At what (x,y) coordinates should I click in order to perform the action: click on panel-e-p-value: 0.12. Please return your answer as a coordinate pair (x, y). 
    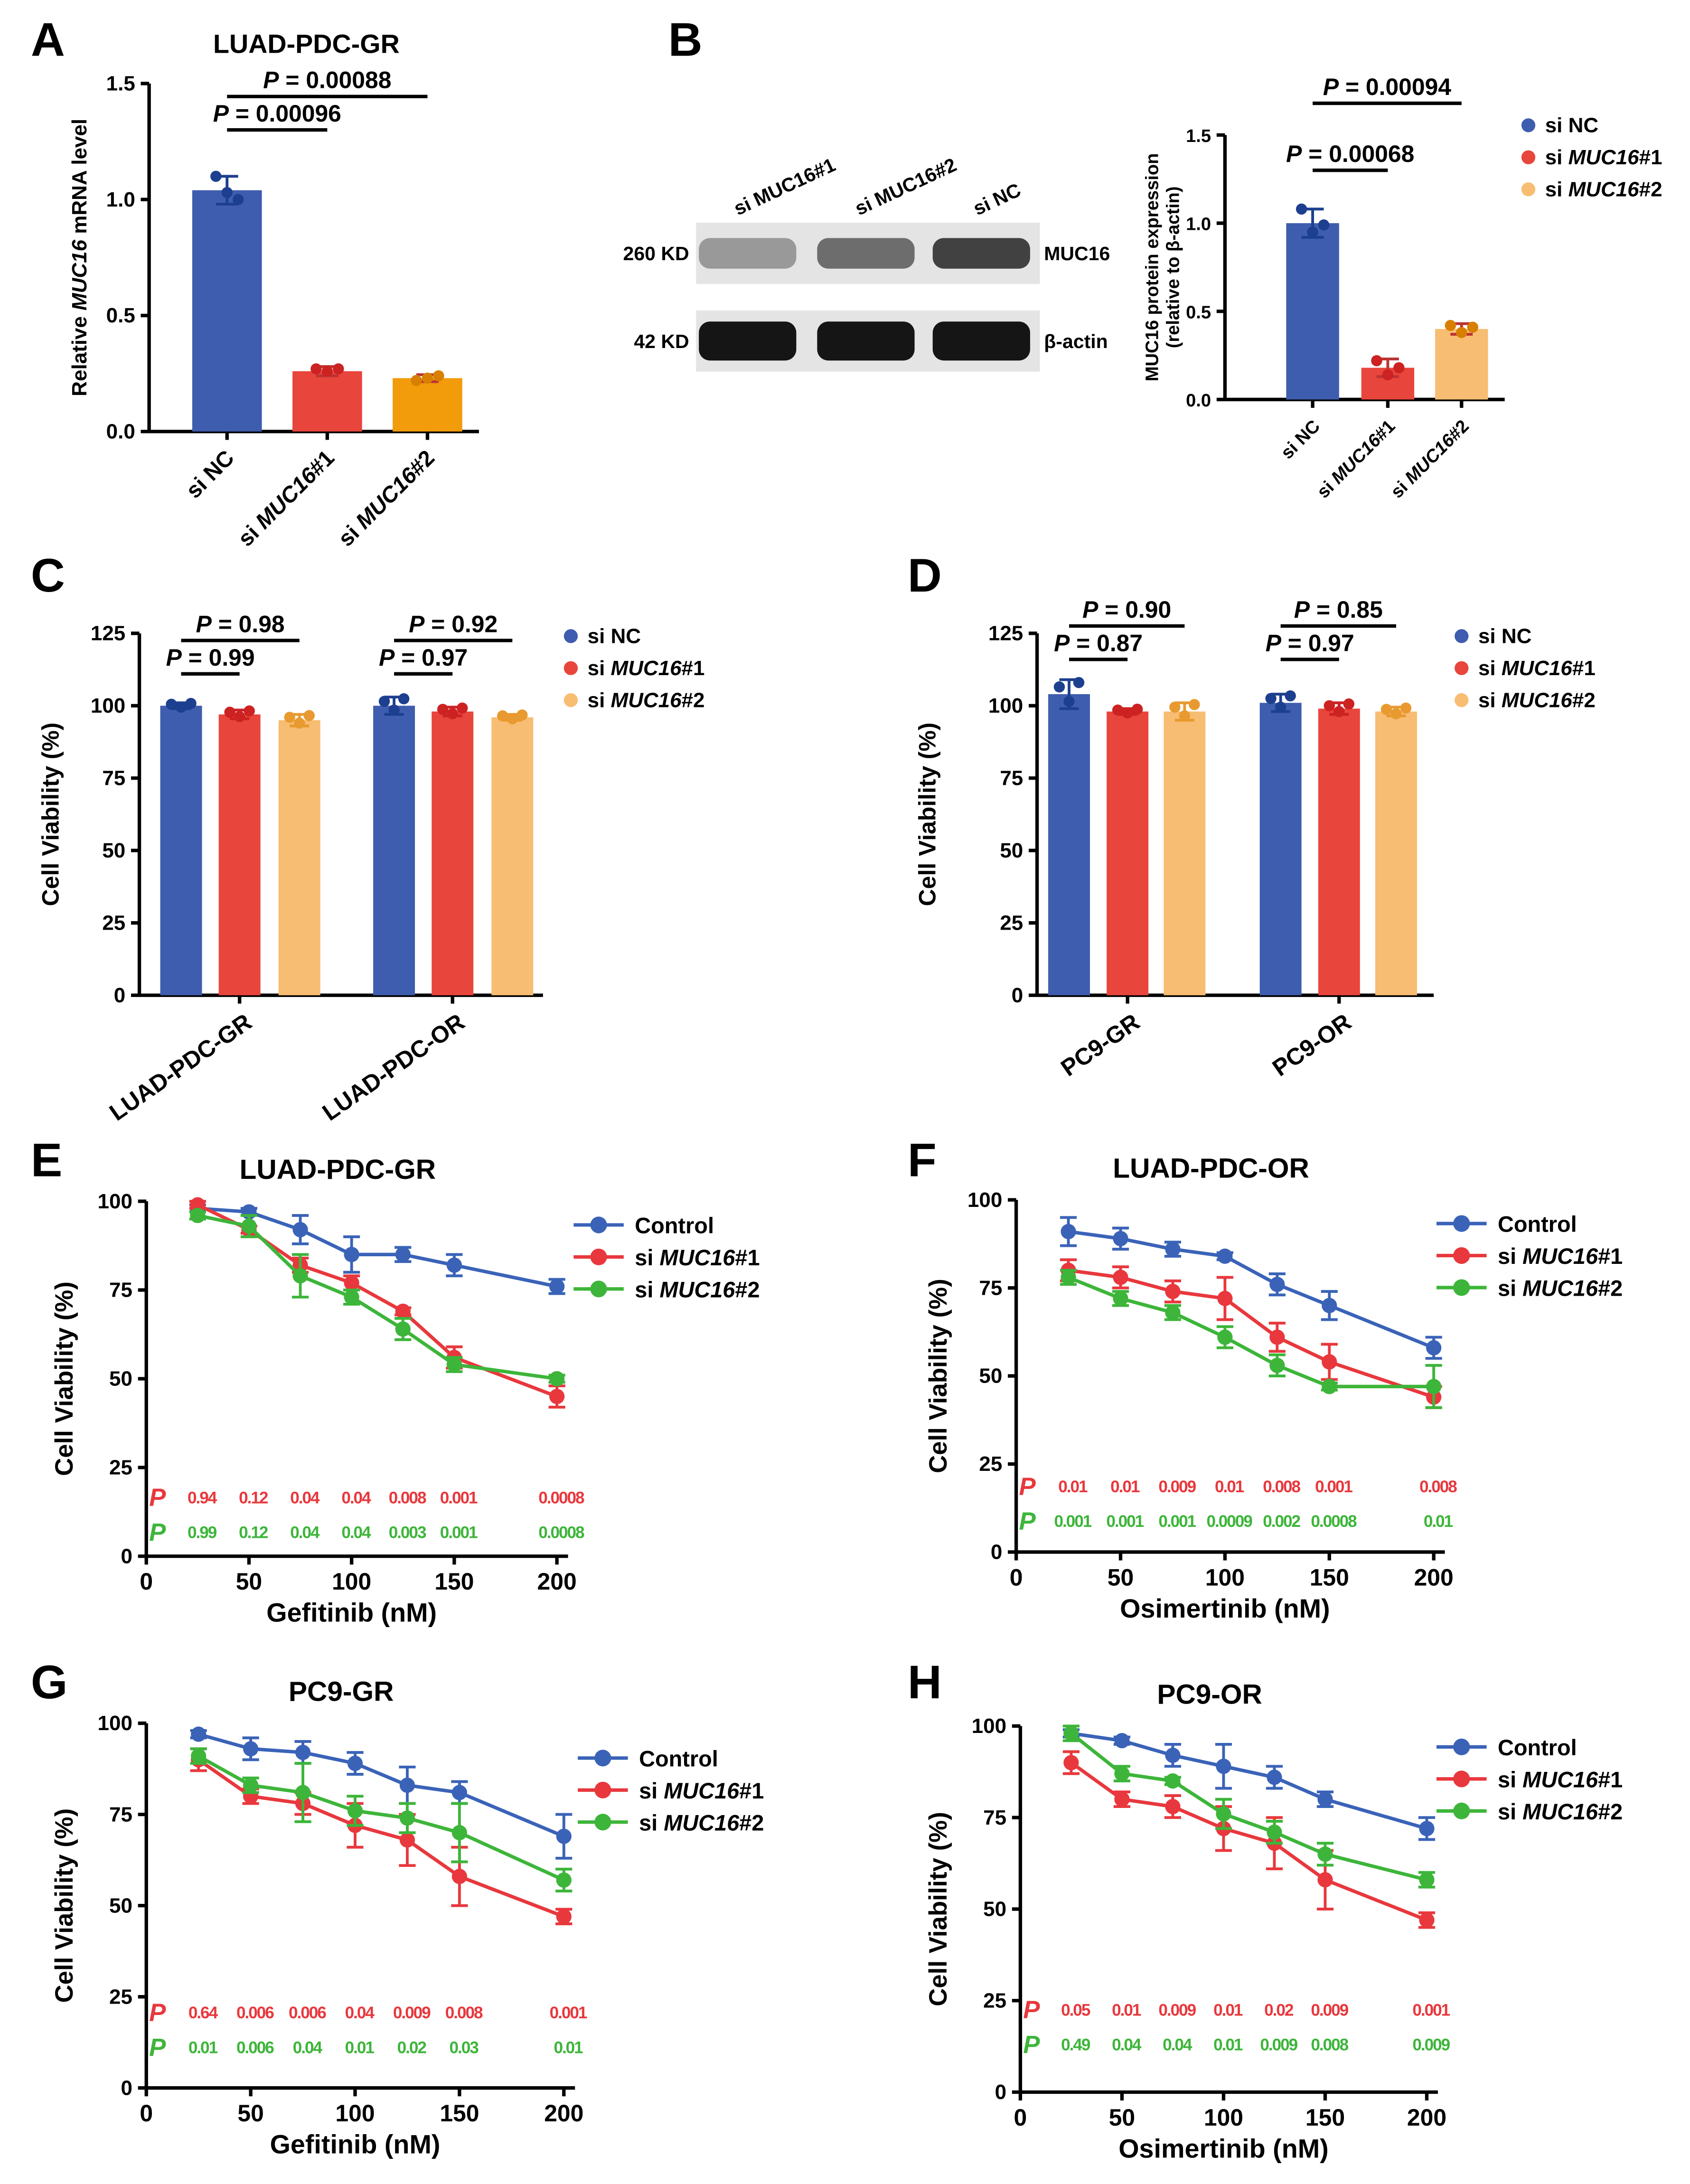
    Looking at the image, I should click on (253, 1498).